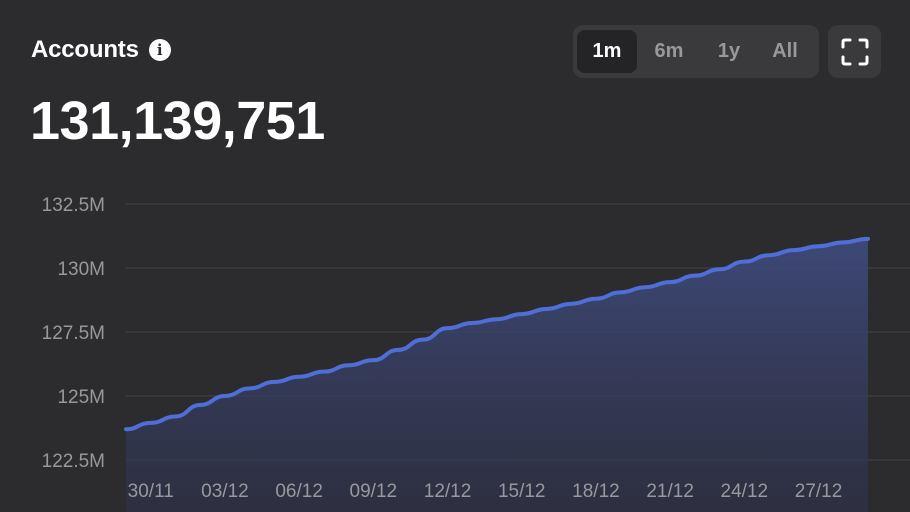 Image resolution: width=910 pixels, height=512 pixels. I want to click on range-option-6m: 6m, so click(669, 51).